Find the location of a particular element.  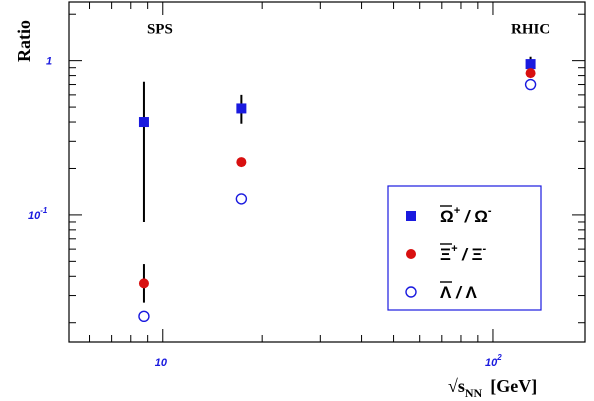

x-tick-label: 10 is located at coordinates (161, 363).